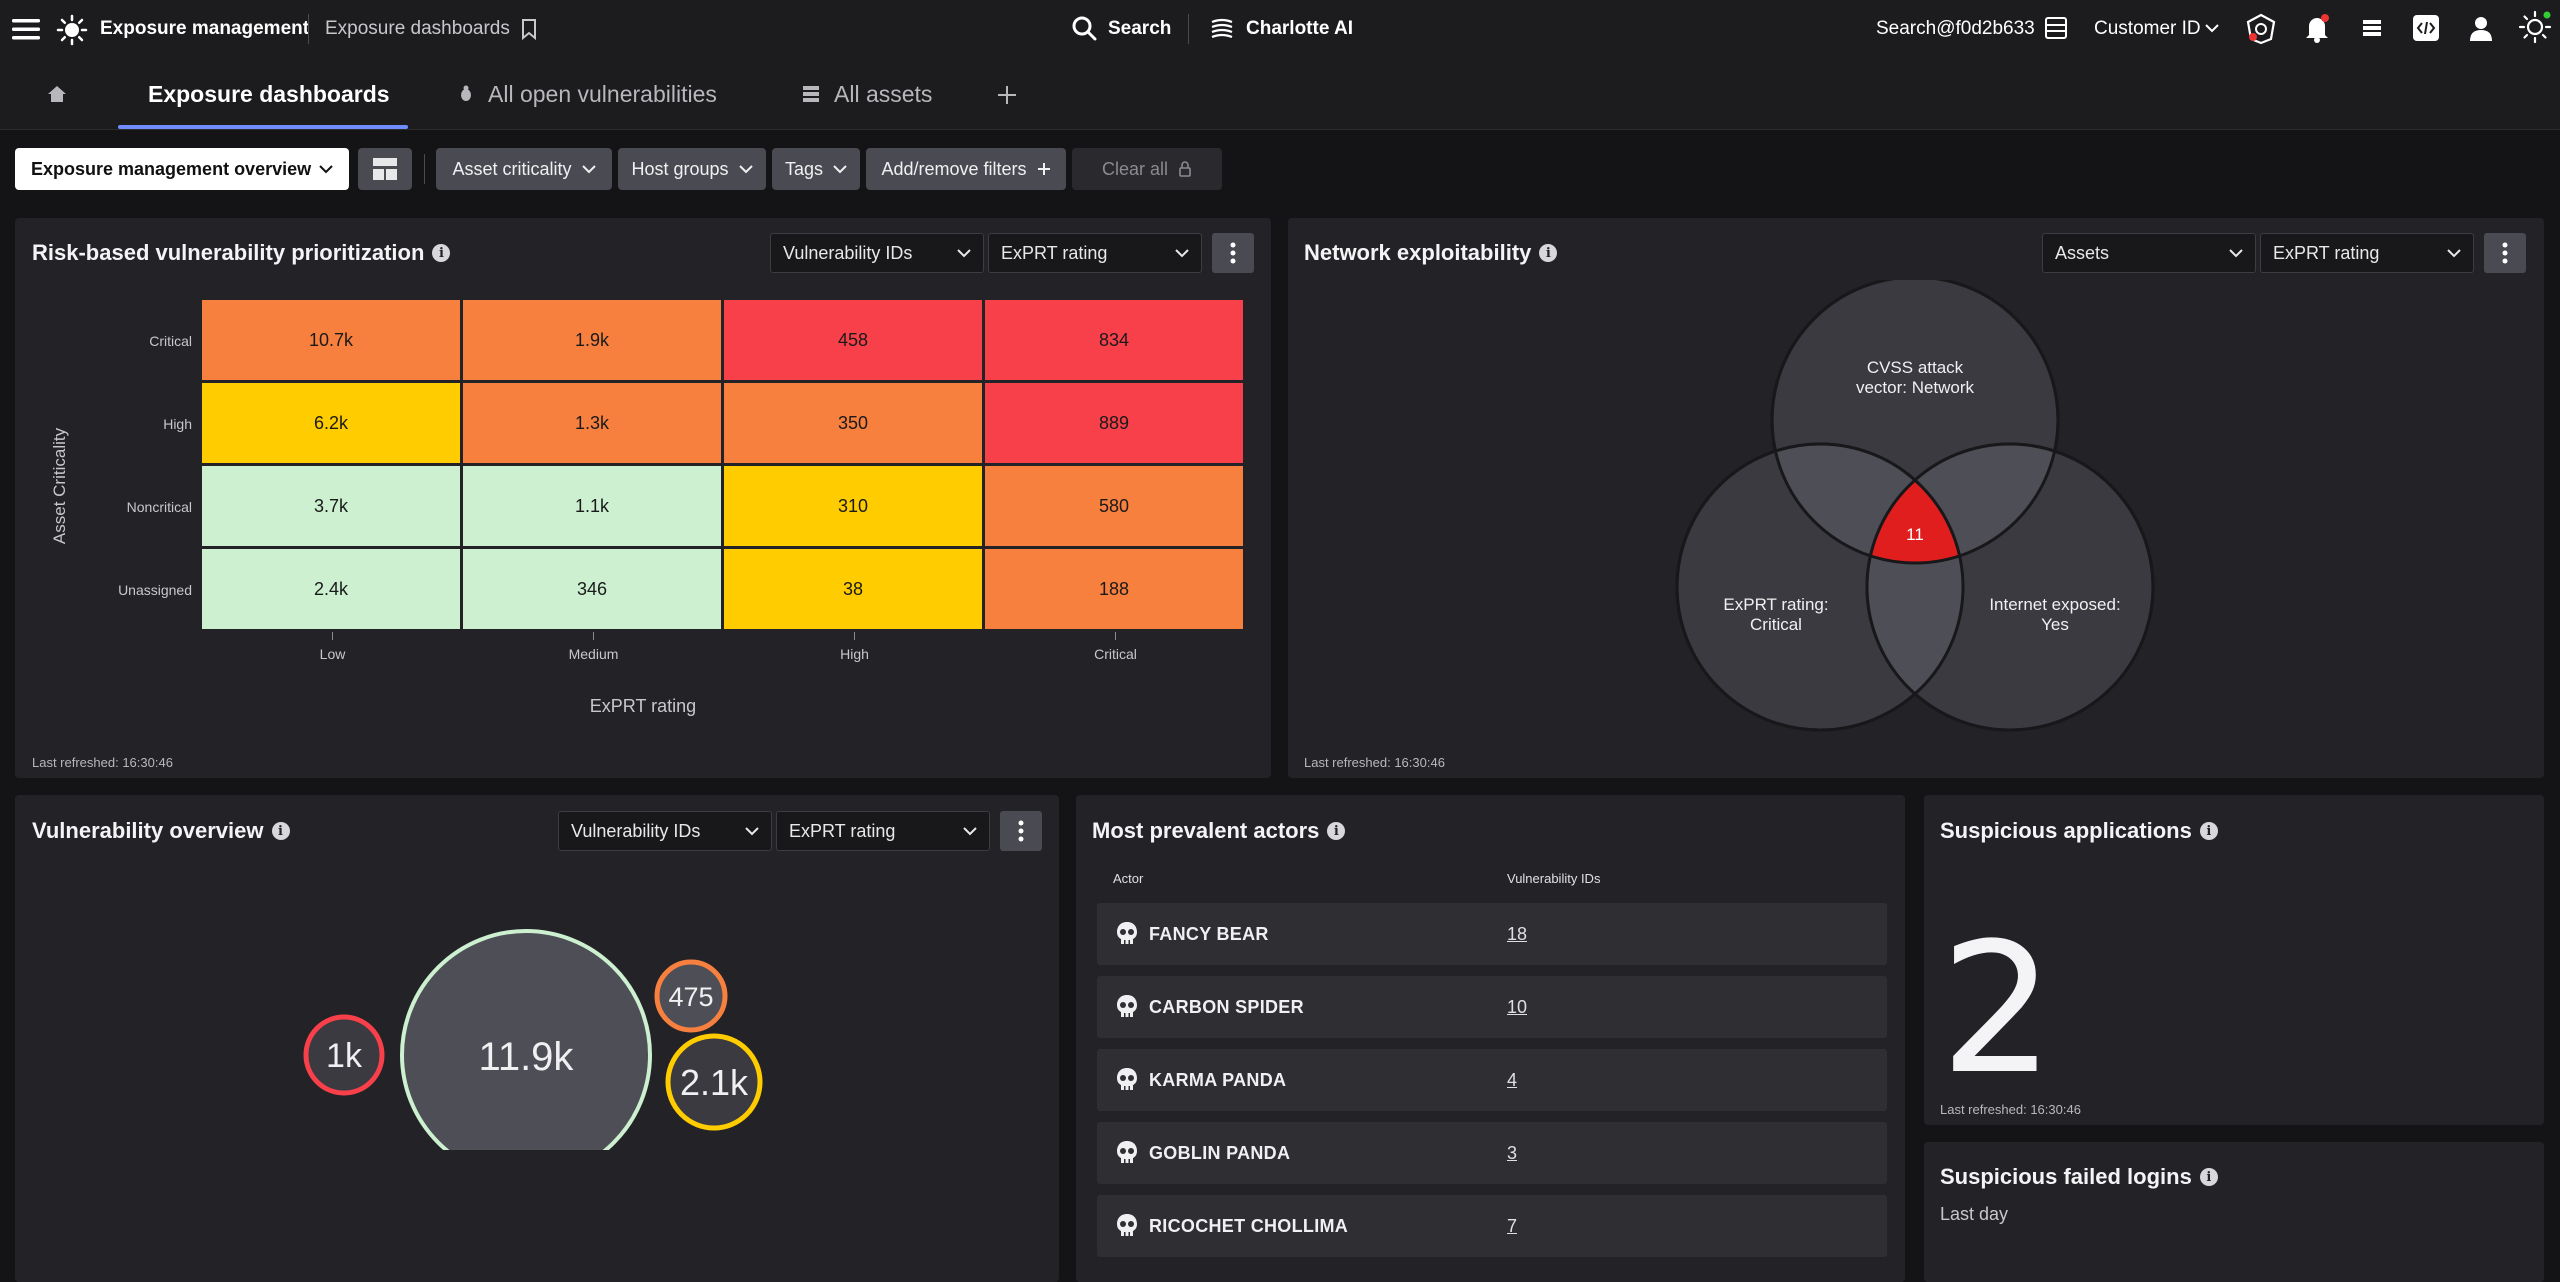 Image resolution: width=2560 pixels, height=1282 pixels. I want to click on search-icon, so click(1084, 28).